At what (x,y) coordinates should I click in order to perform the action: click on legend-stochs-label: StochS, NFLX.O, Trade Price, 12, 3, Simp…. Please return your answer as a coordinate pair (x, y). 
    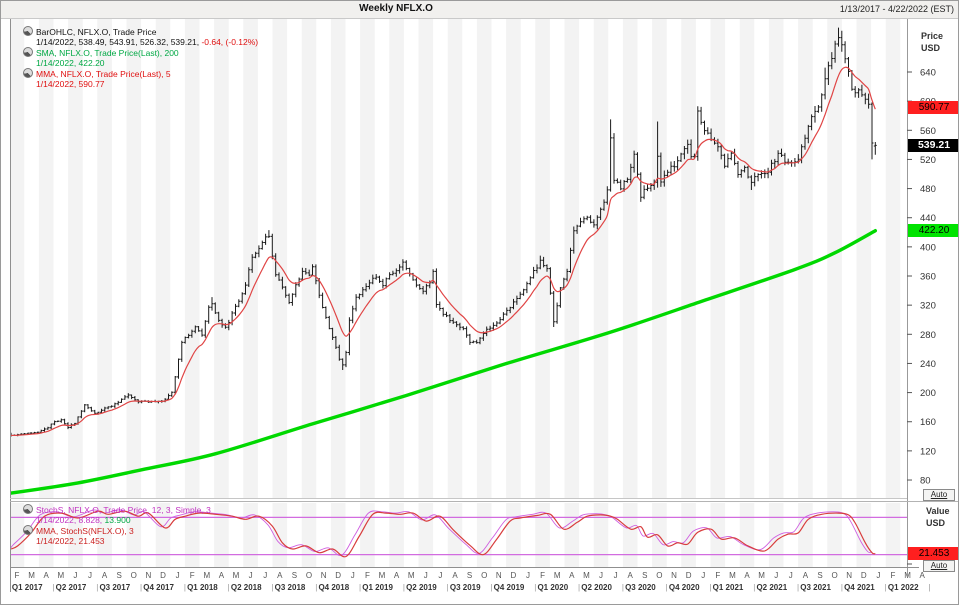
    Looking at the image, I should click on (123, 510).